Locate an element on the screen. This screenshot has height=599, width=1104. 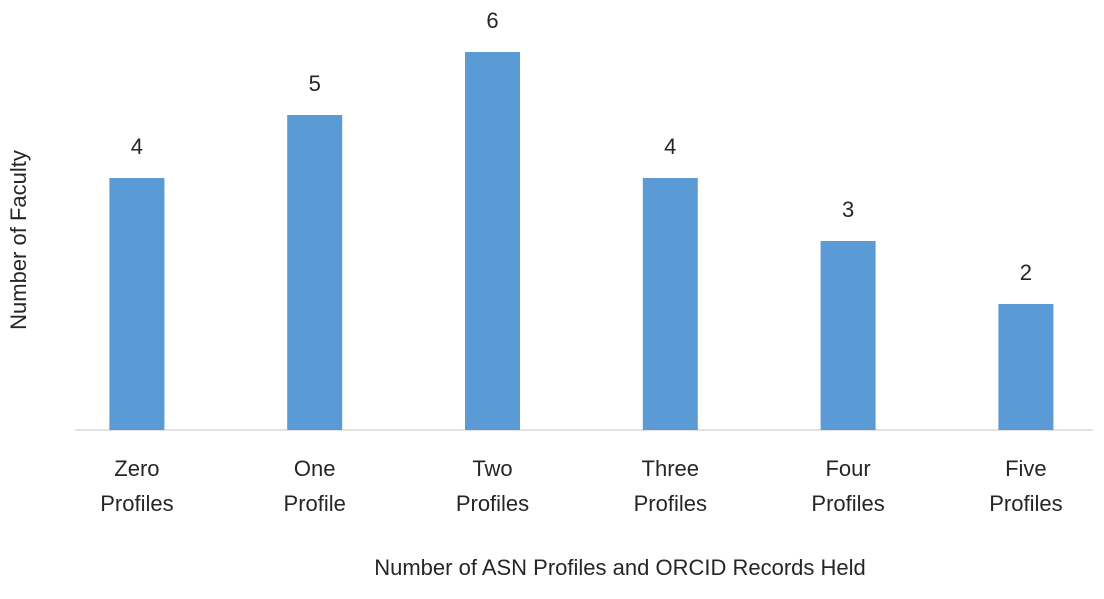
x-tick-label: Three Profiles is located at coordinates (670, 486).